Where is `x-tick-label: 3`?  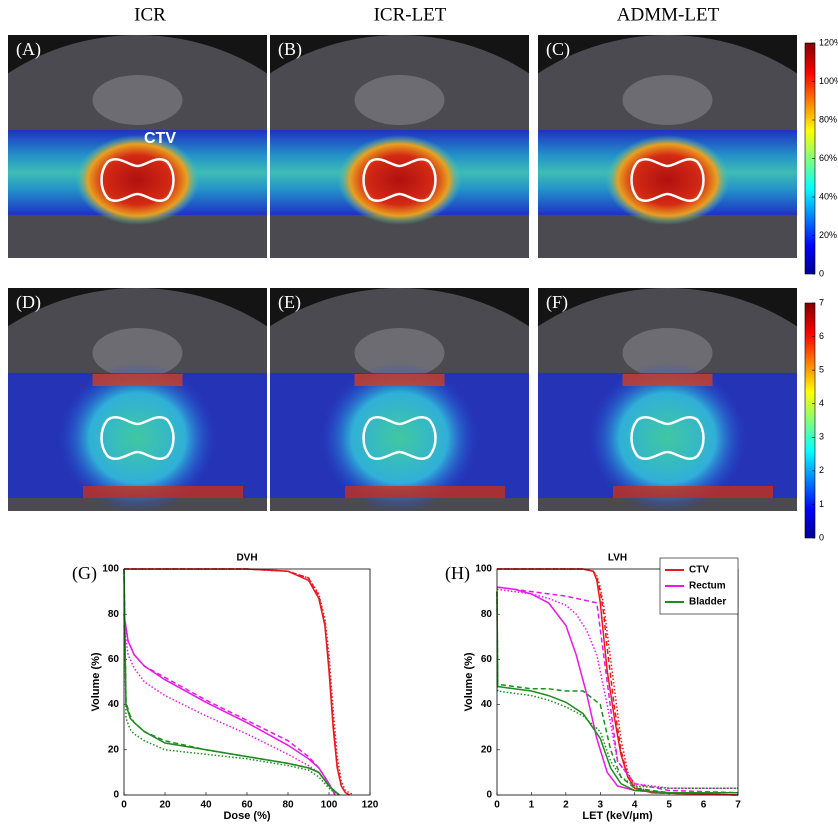
x-tick-label: 3 is located at coordinates (601, 805).